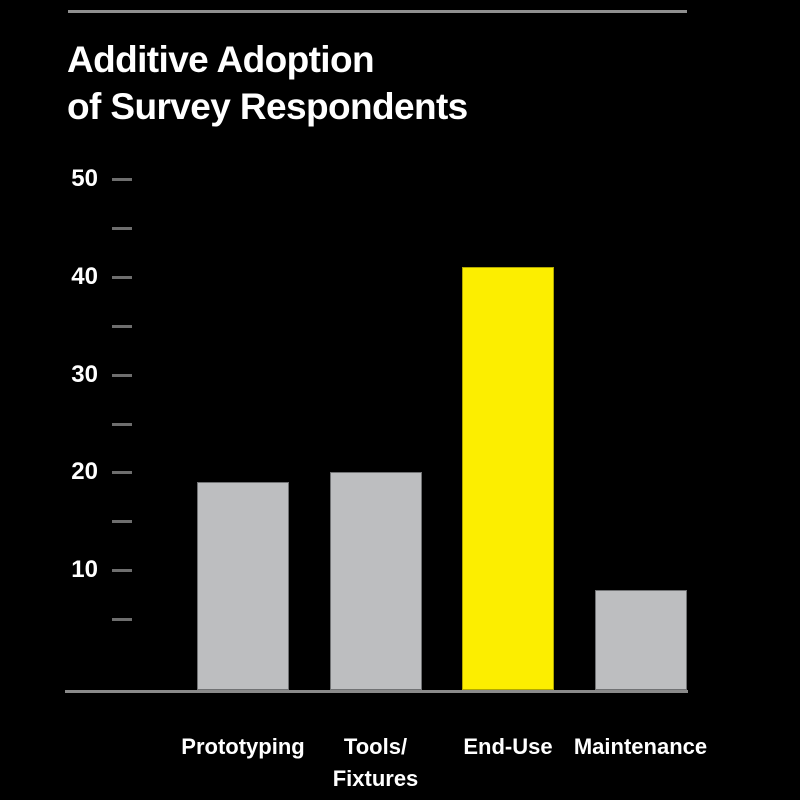 This screenshot has width=800, height=800. I want to click on x-axis-label-line: Prototyping, so click(243, 746).